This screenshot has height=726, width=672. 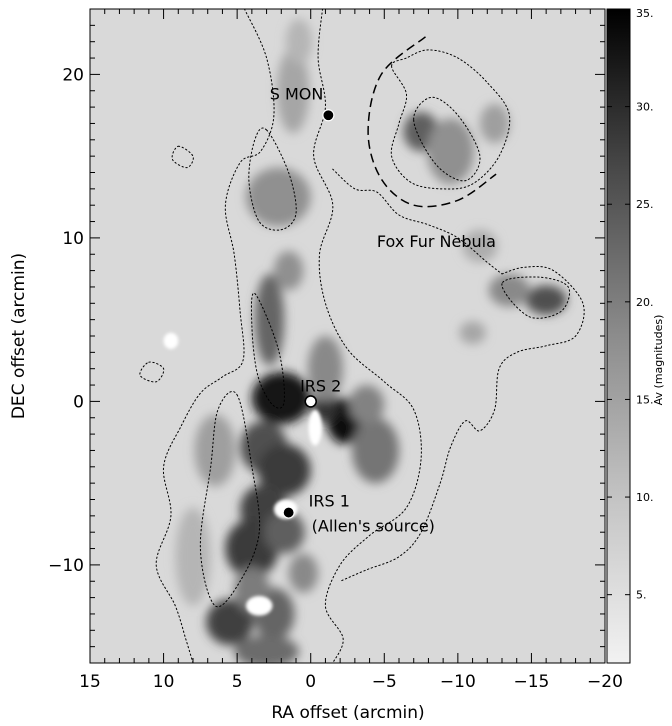 I want to click on x-tick-label: −15, so click(x=531, y=682).